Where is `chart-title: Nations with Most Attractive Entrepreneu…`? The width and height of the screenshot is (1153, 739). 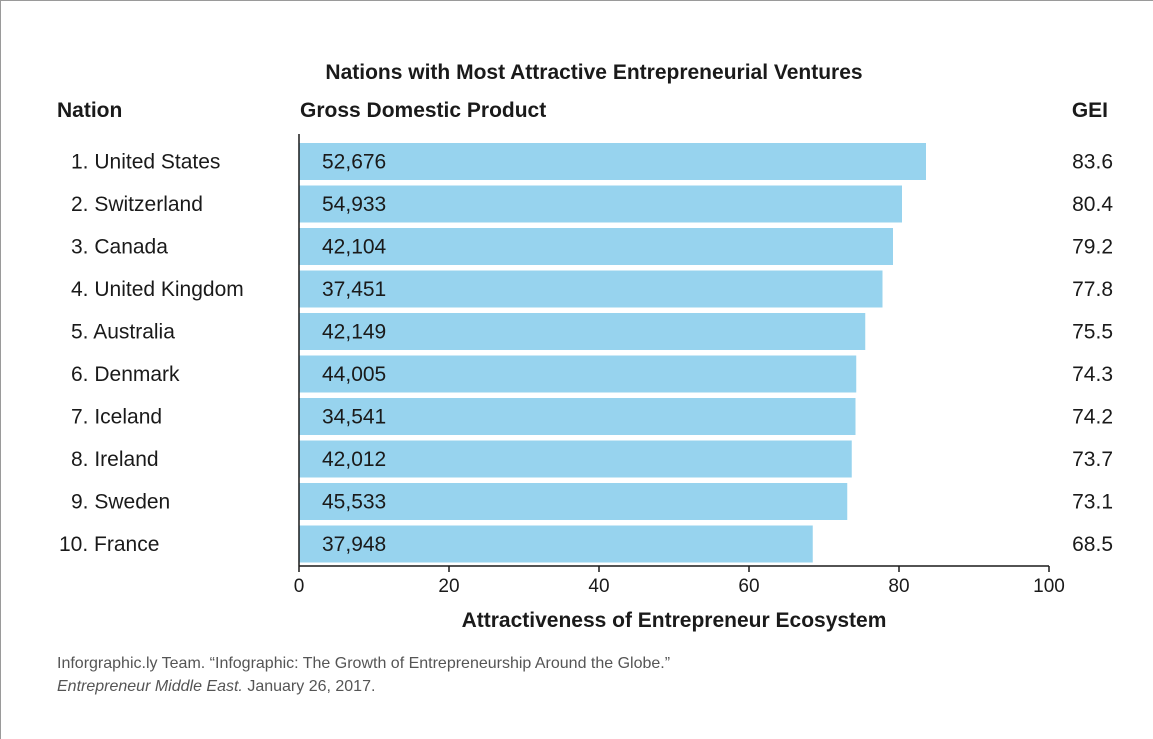
chart-title: Nations with Most Attractive Entrepreneu… is located at coordinates (593, 72).